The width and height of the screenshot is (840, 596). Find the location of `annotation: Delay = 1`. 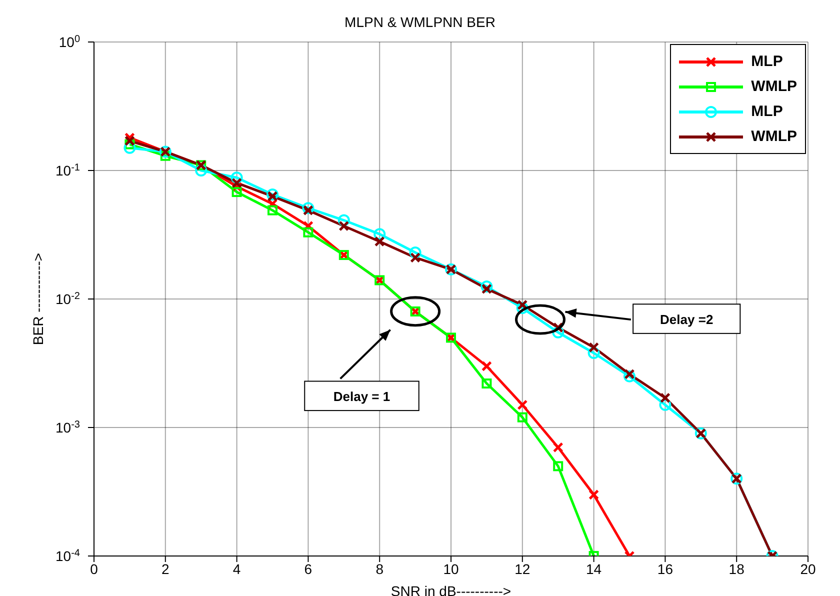

annotation: Delay = 1 is located at coordinates (361, 396).